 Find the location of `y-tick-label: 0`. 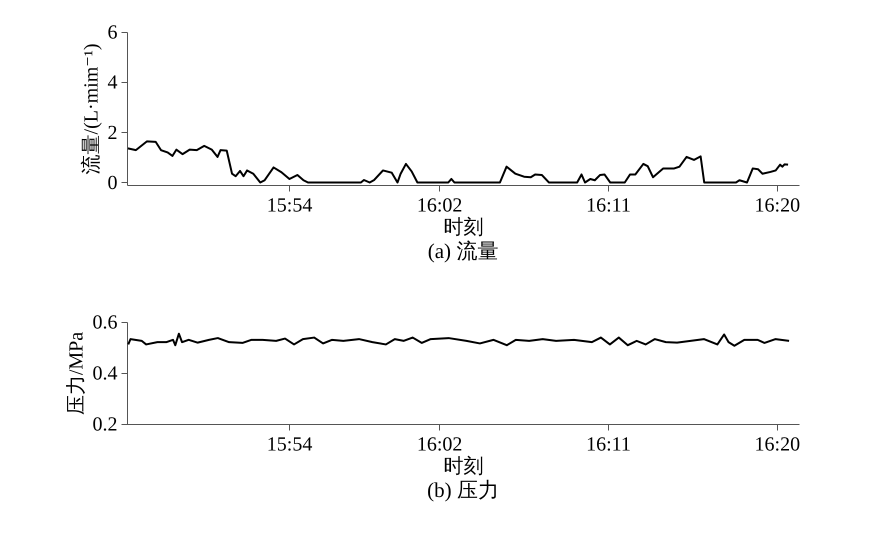

y-tick-label: 0 is located at coordinates (113, 183).